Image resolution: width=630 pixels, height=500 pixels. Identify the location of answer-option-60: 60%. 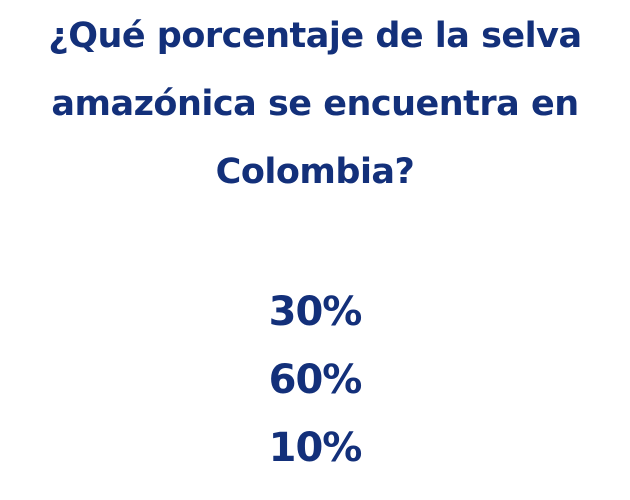
(315, 380).